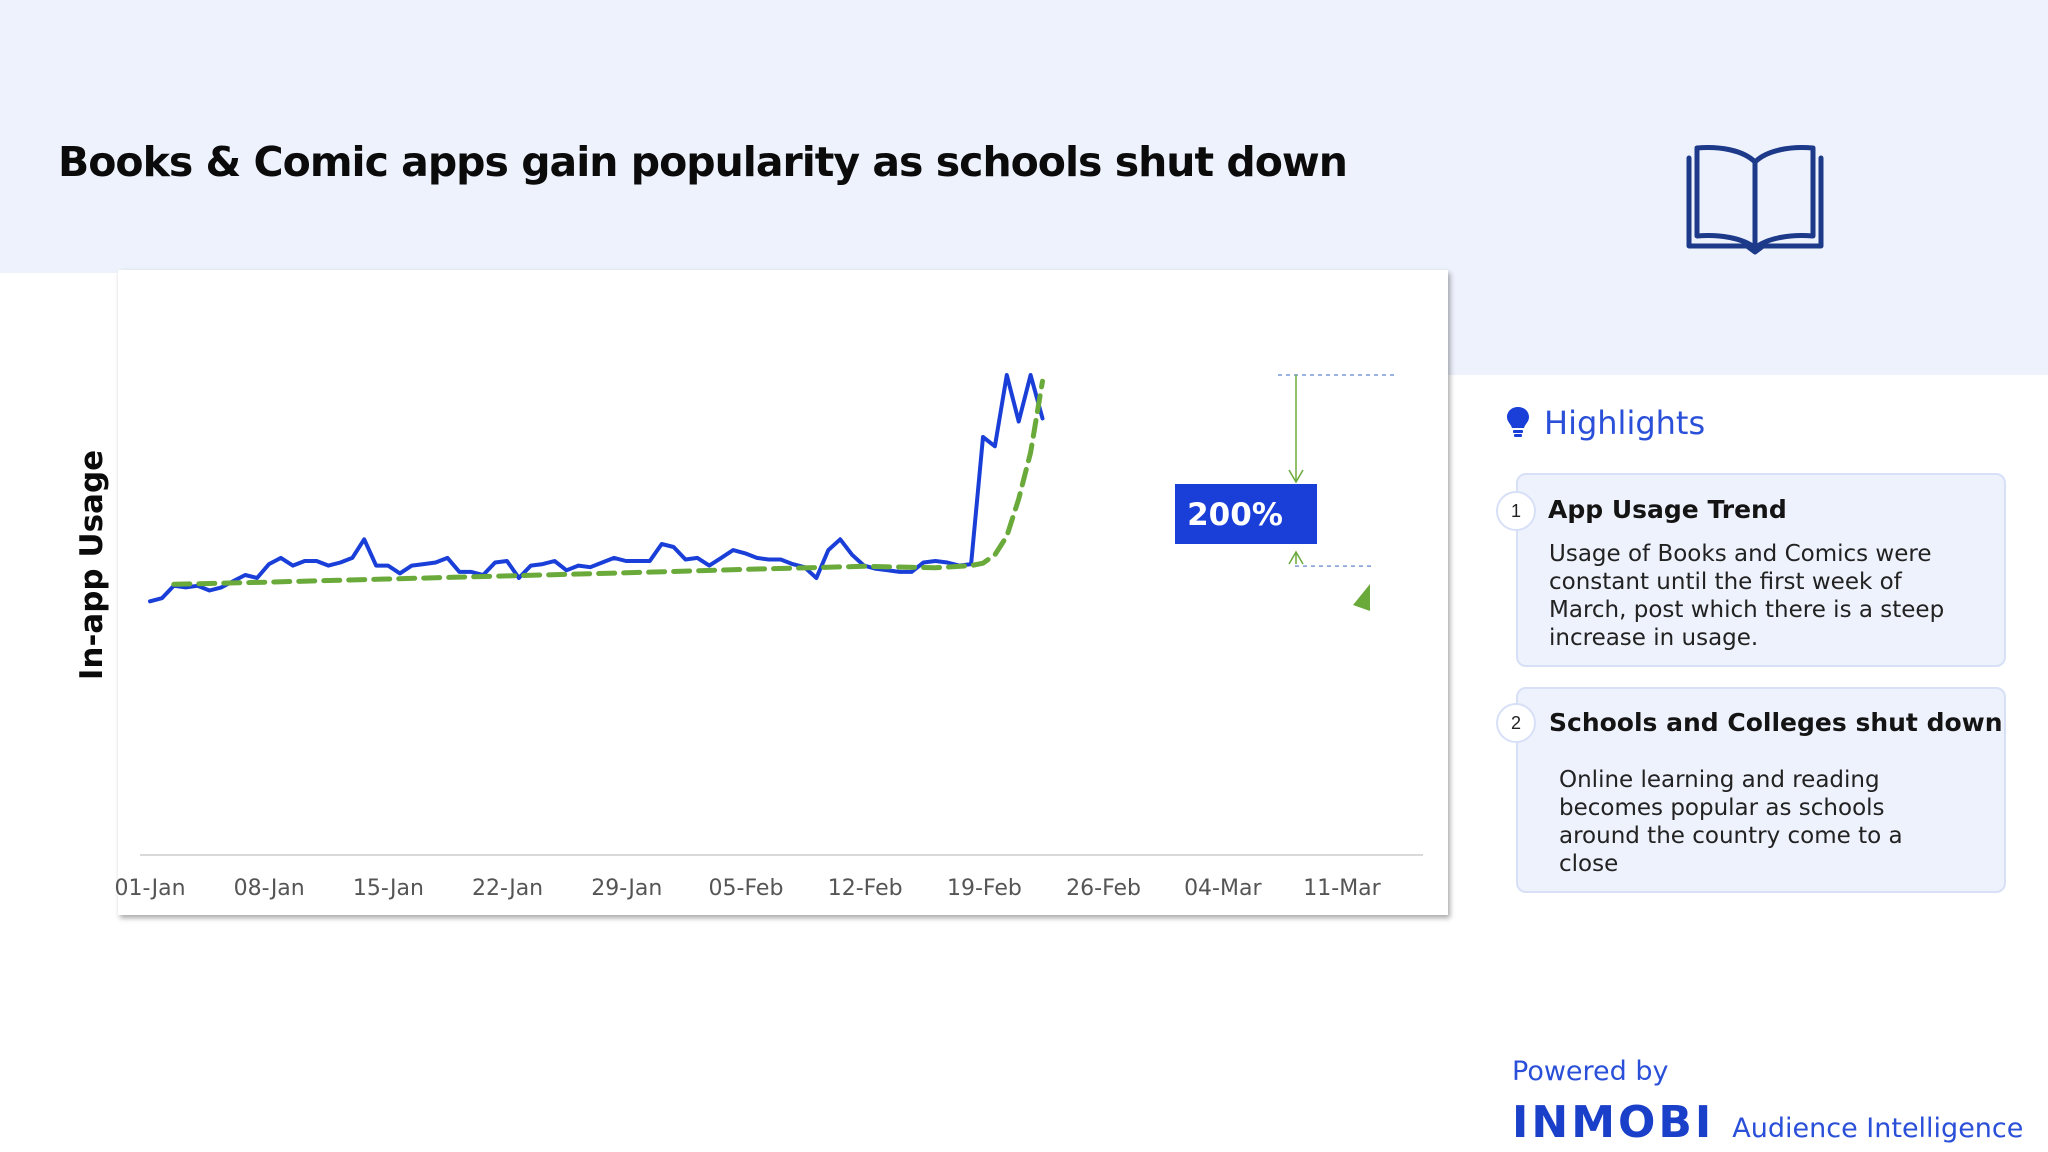 Image resolution: width=2048 pixels, height=1152 pixels. Describe the element at coordinates (1516, 723) in the screenshot. I see `highlight-number-2: 2` at that location.